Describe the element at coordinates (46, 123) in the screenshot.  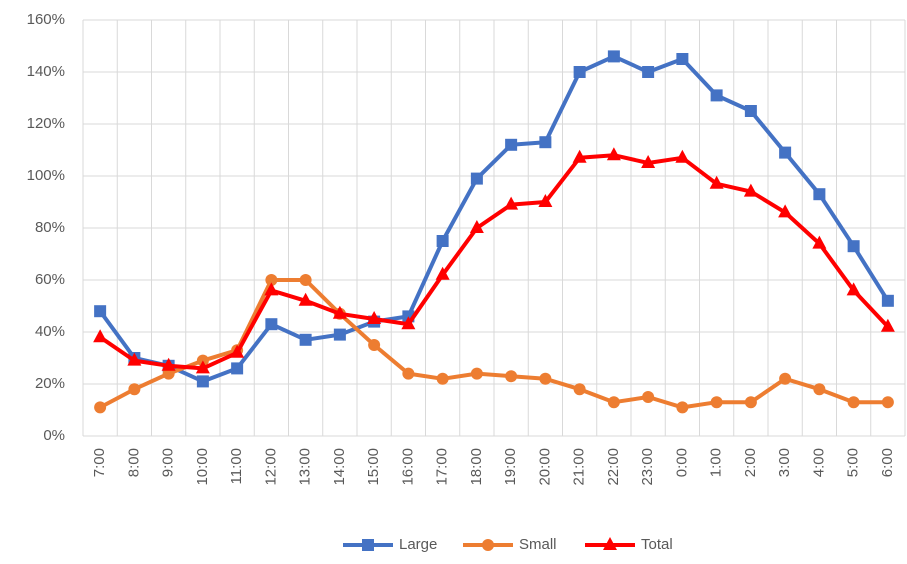
I see `y-tick-label: 120%` at that location.